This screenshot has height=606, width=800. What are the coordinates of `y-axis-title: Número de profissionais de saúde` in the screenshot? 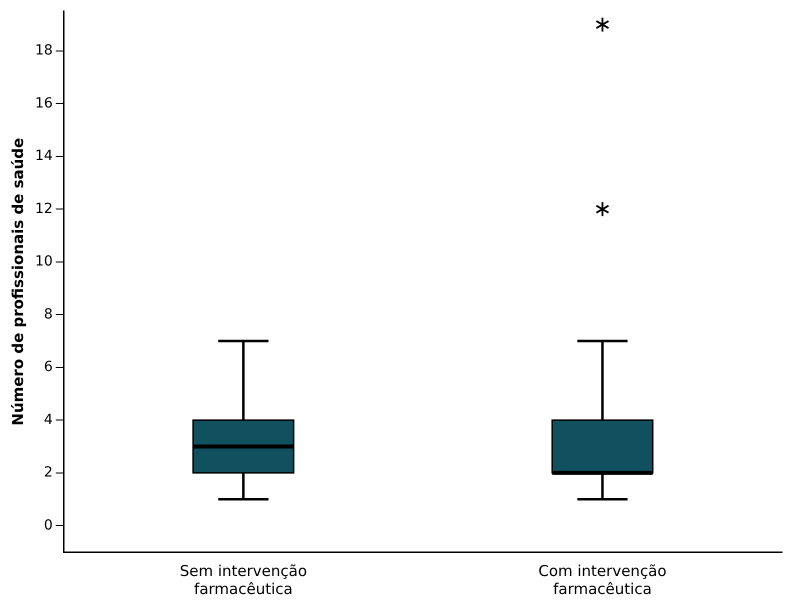 It's located at (17, 282).